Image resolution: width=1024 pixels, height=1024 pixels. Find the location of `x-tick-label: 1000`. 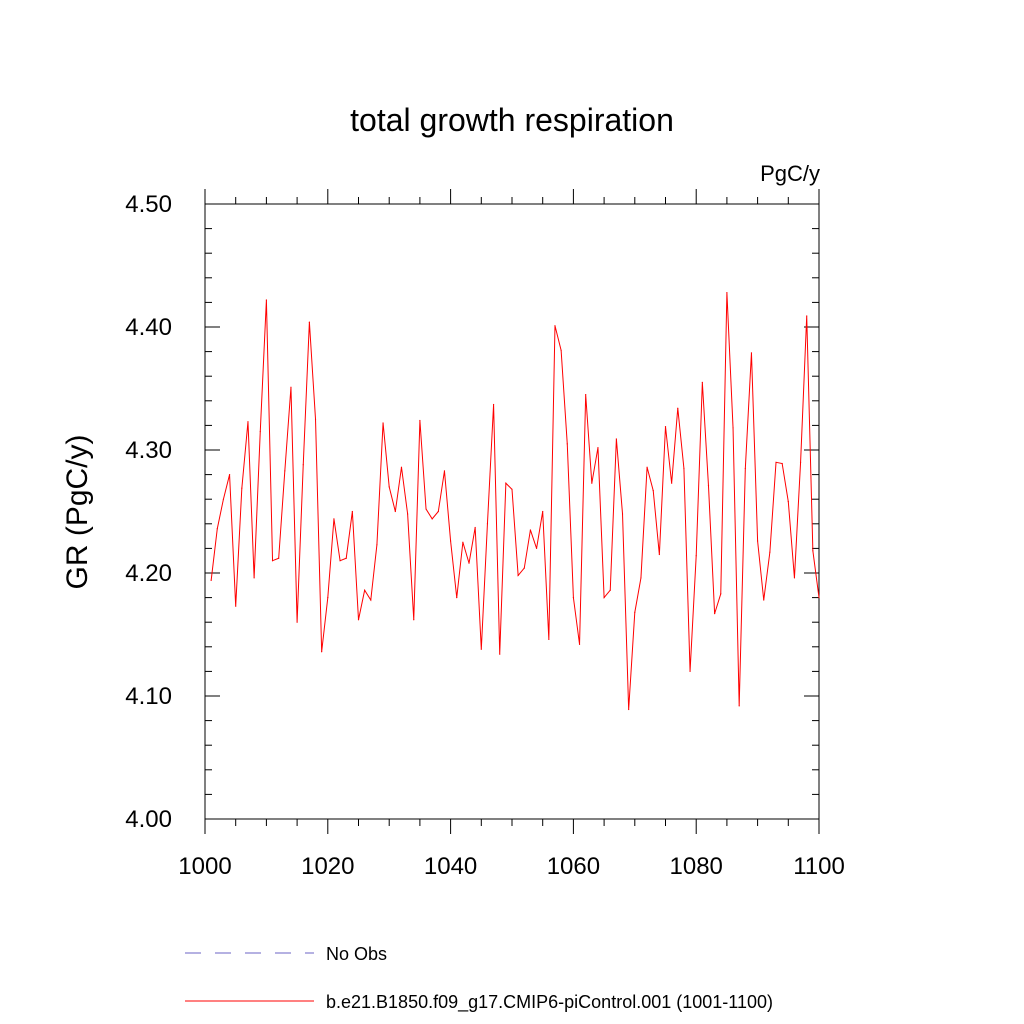

x-tick-label: 1000 is located at coordinates (204, 866).